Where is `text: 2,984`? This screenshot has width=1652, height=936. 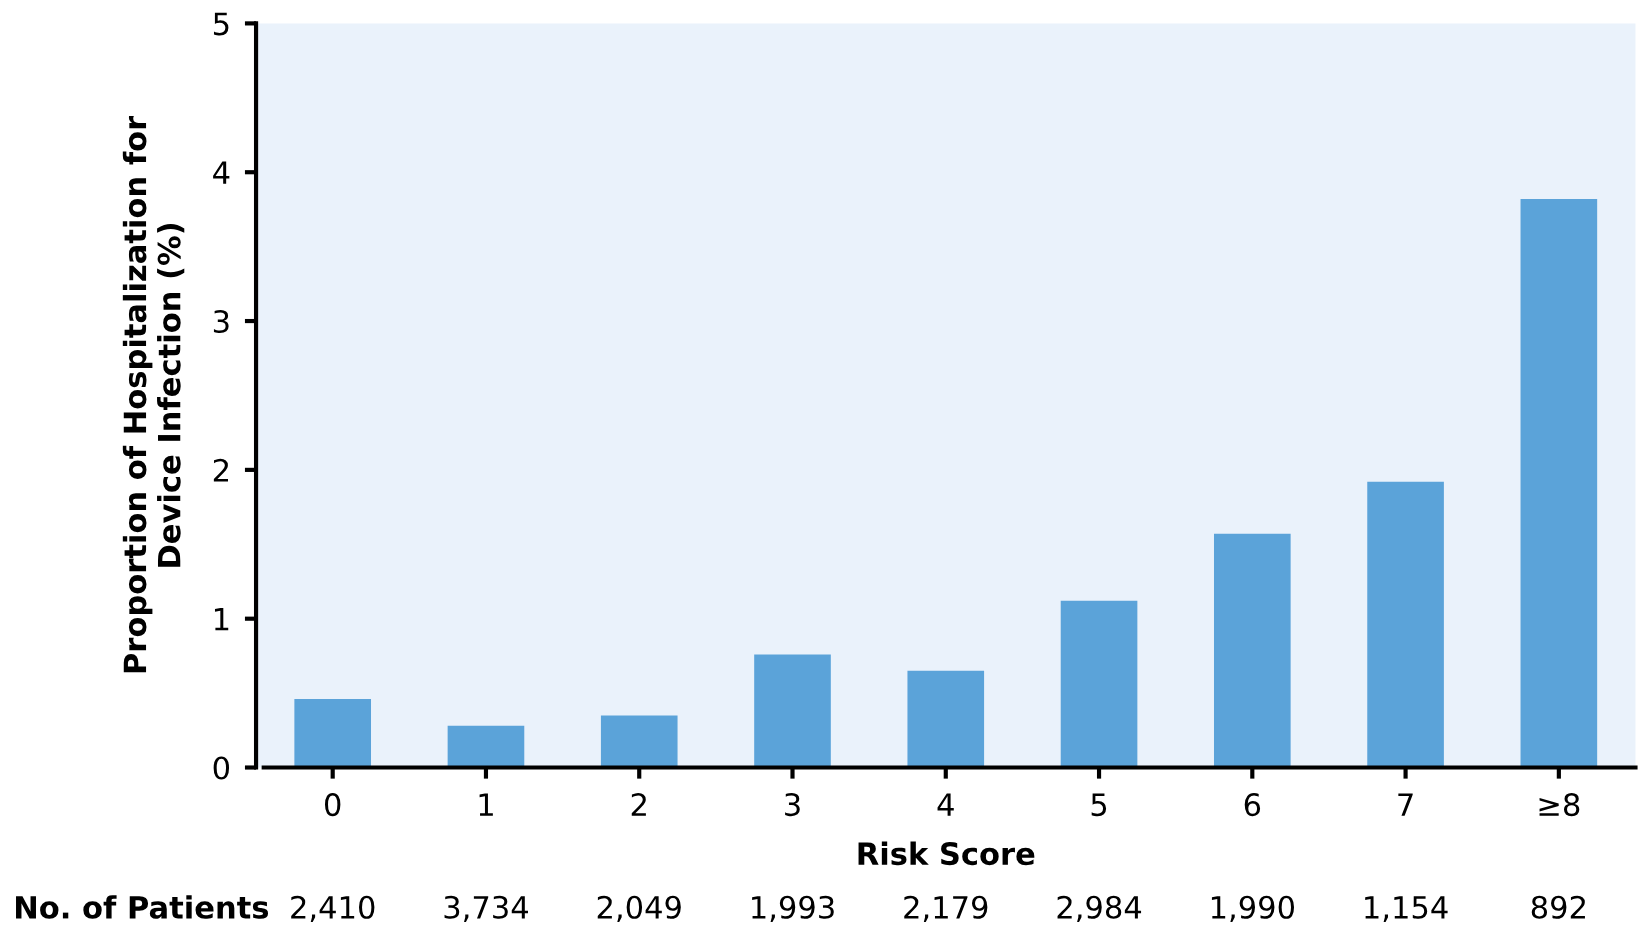
text: 2,984 is located at coordinates (1099, 908).